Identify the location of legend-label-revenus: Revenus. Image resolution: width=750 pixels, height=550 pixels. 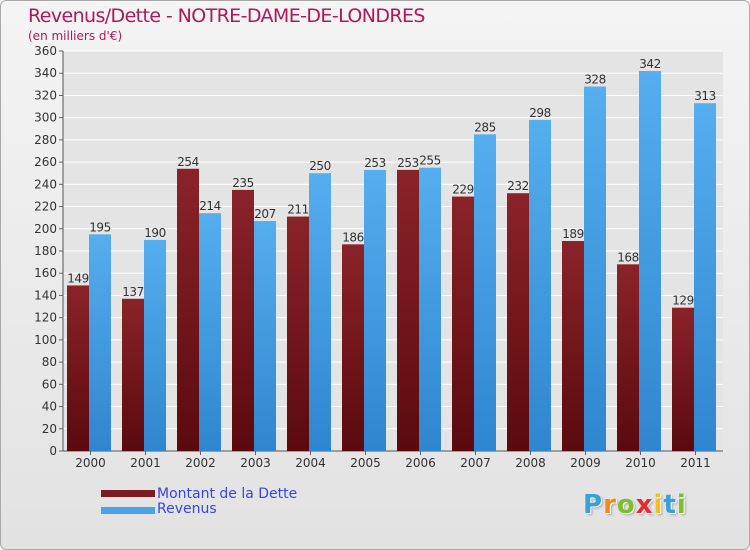
(187, 509).